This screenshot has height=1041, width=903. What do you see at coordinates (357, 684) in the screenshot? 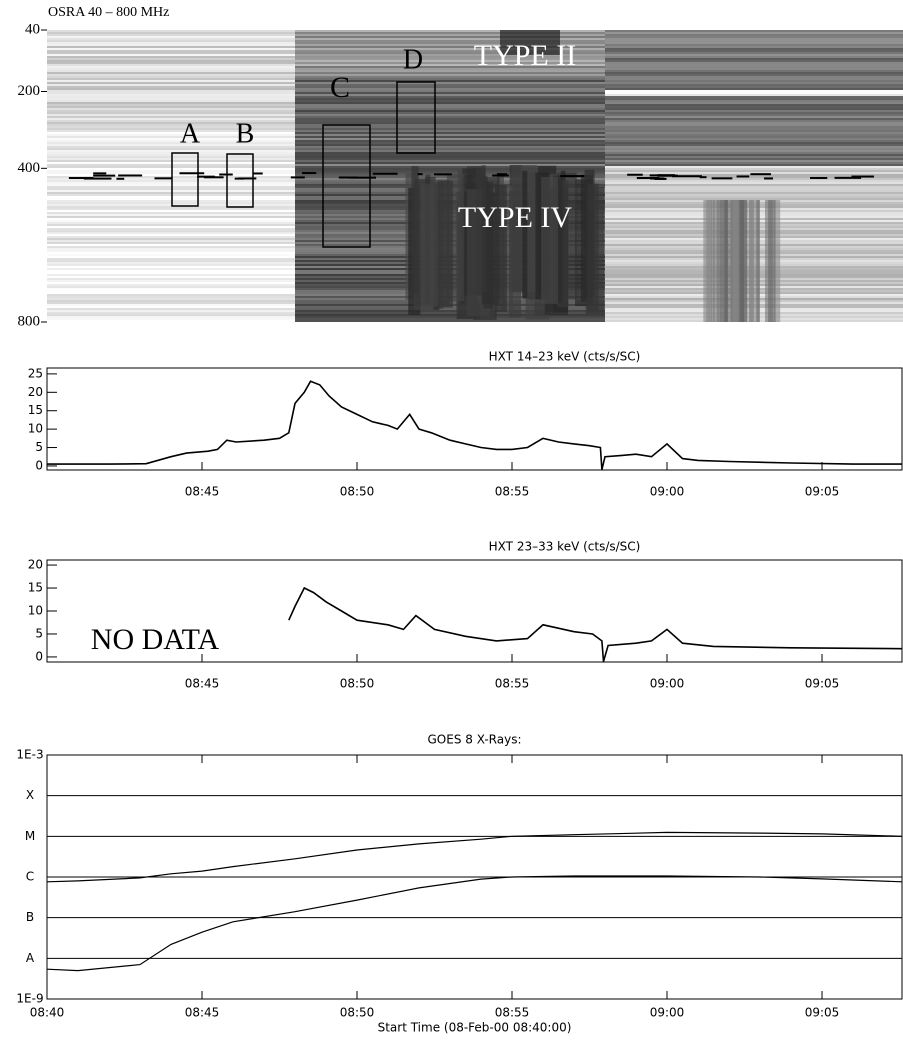
I see `x-tick-label: 08:50` at bounding box center [357, 684].